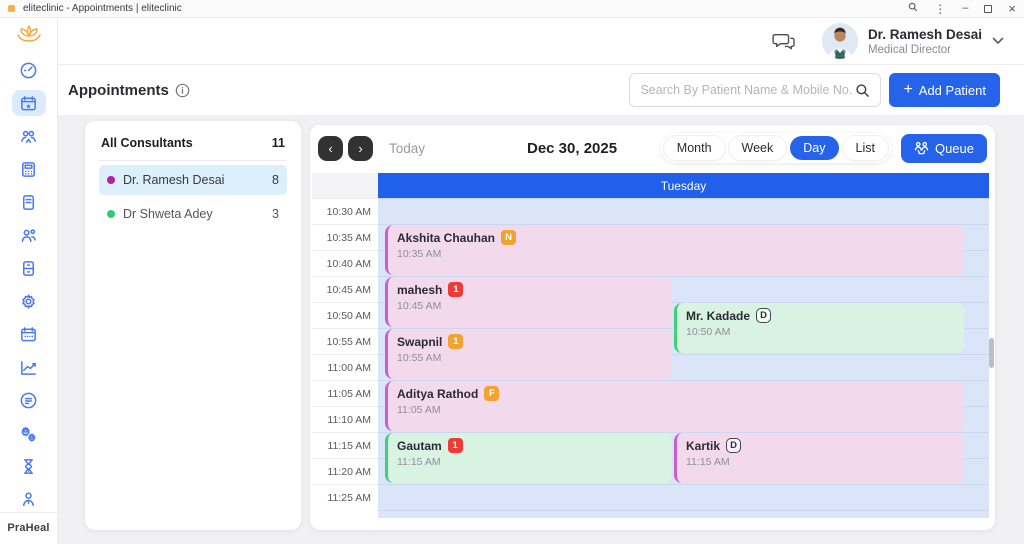 Image resolution: width=1024 pixels, height=544 pixels. I want to click on calendar-star-icon, so click(28, 102).